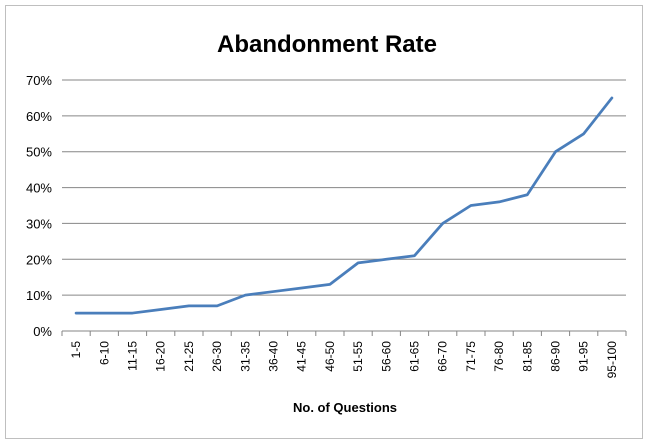 Image resolution: width=650 pixels, height=446 pixels. Describe the element at coordinates (39, 152) in the screenshot. I see `y-tick-label: 50%` at that location.